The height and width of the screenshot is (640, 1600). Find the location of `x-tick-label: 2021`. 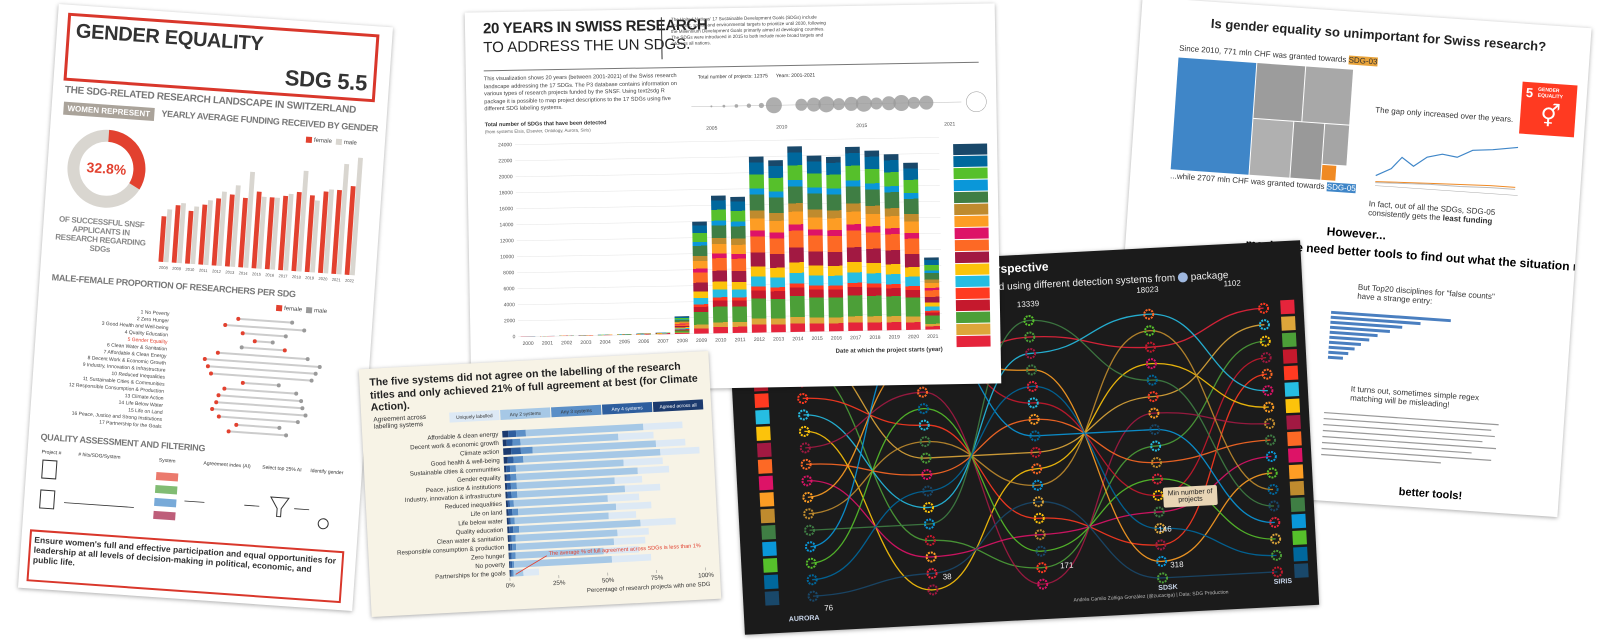

x-tick-label: 2021 is located at coordinates (337, 280).